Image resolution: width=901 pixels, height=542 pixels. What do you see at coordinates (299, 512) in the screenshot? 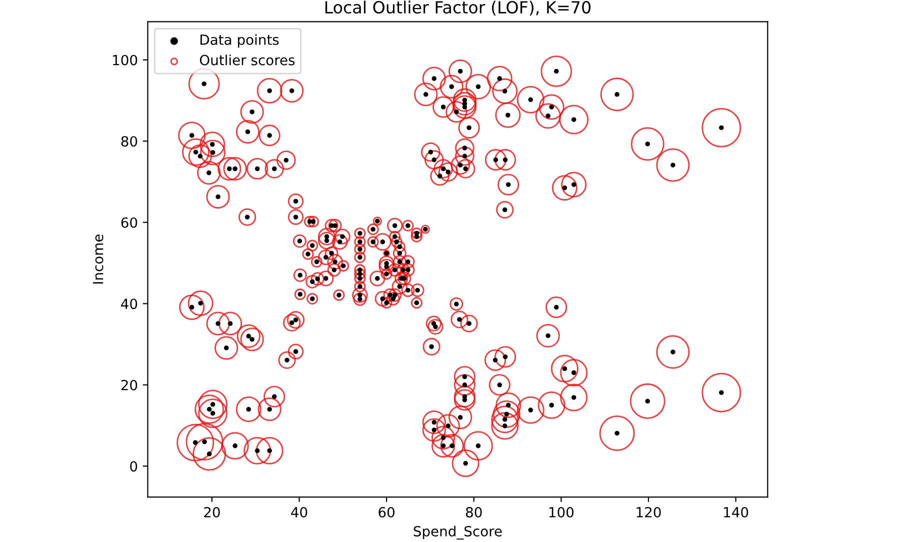
I see `x-tick-label: 40` at bounding box center [299, 512].